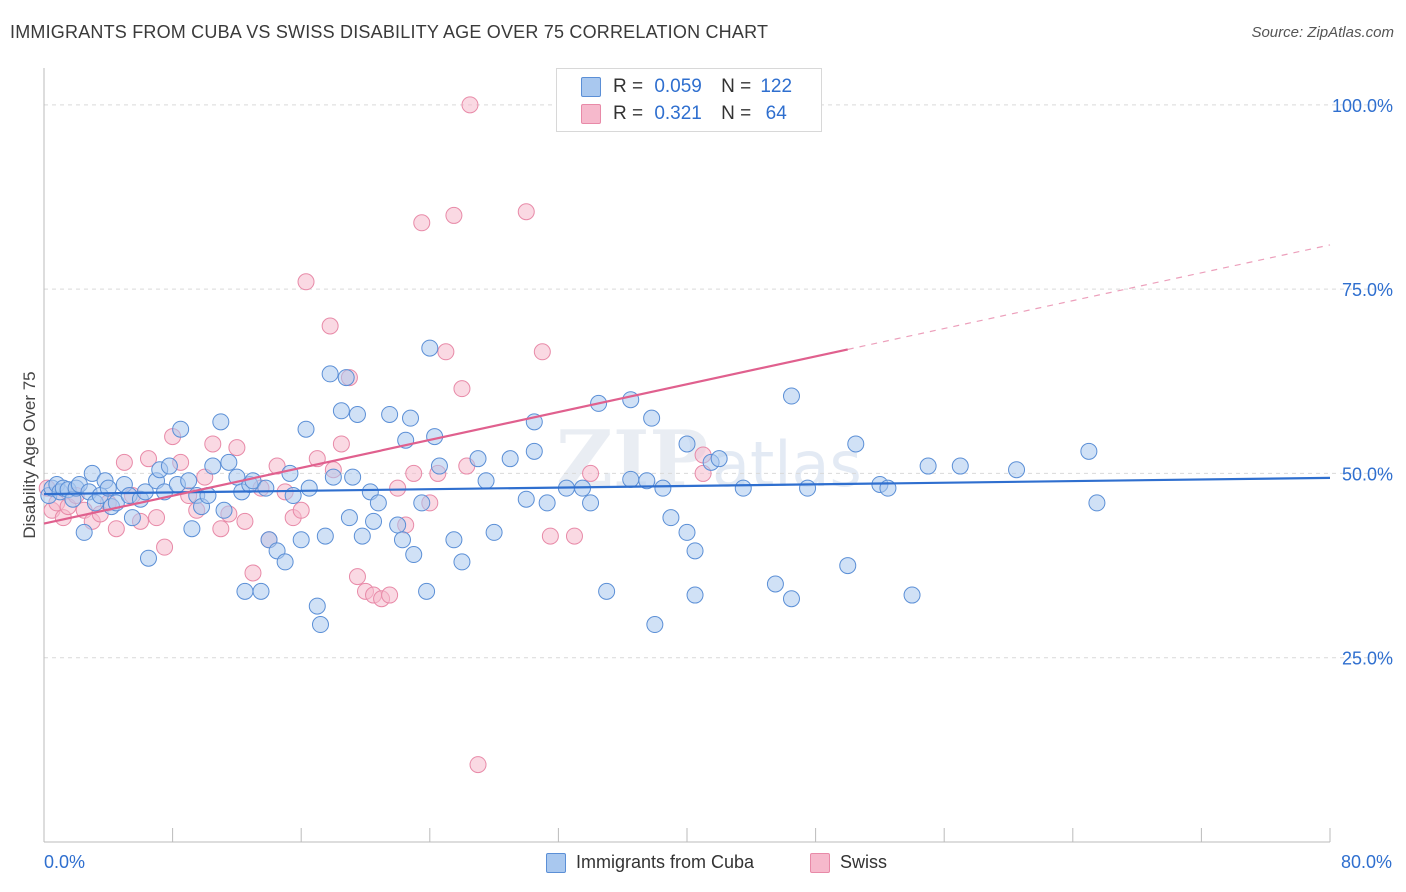 Image resolution: width=1406 pixels, height=892 pixels. Describe the element at coordinates (1322, 32) in the screenshot. I see `source-credit: Source: ZipAtlas.com` at that location.